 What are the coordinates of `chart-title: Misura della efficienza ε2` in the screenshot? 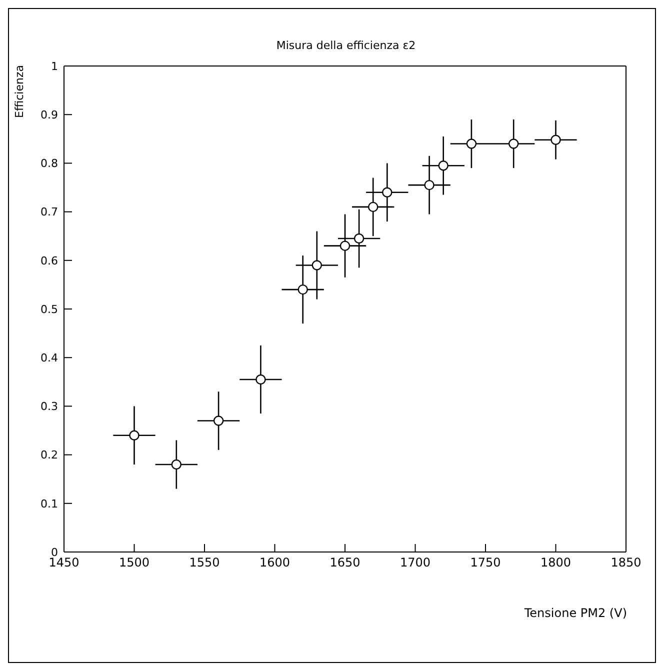 It's located at (346, 45).